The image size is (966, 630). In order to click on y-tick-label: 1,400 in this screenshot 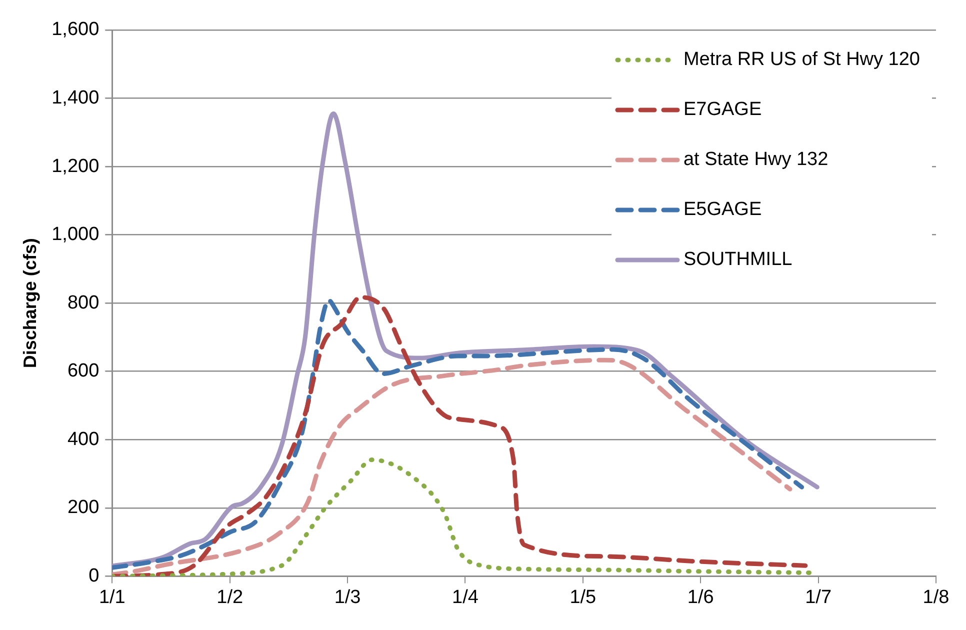, I will do `click(76, 98)`.